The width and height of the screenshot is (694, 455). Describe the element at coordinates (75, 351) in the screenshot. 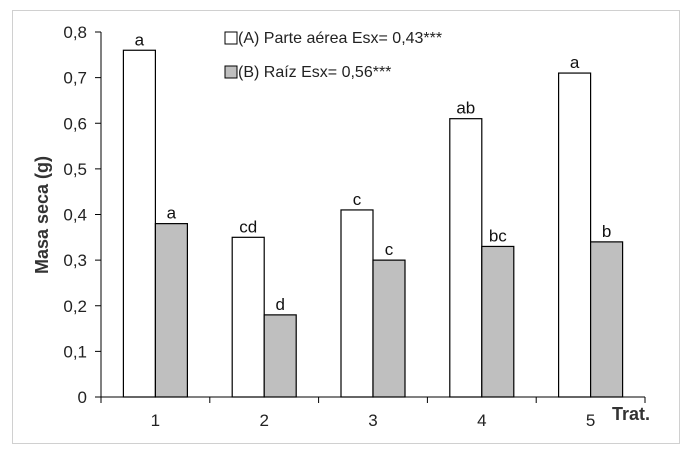

I see `y-tick-label: 0,1` at that location.